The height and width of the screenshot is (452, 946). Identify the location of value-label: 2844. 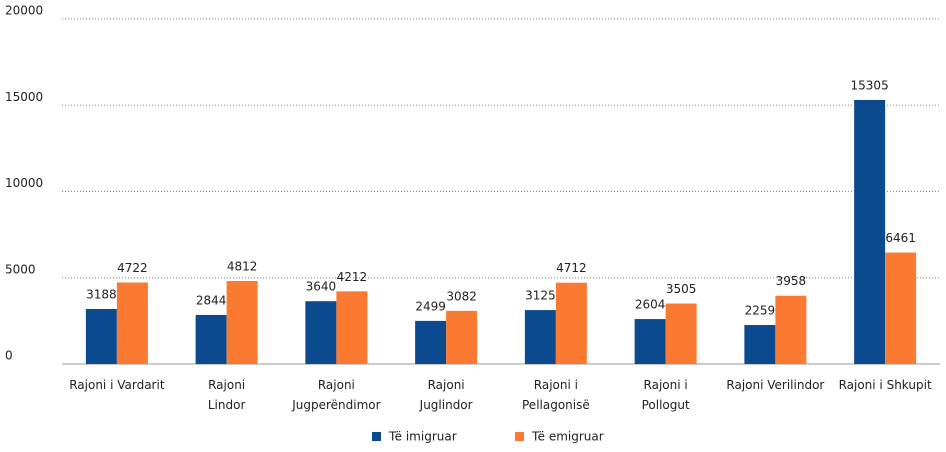
(211, 300).